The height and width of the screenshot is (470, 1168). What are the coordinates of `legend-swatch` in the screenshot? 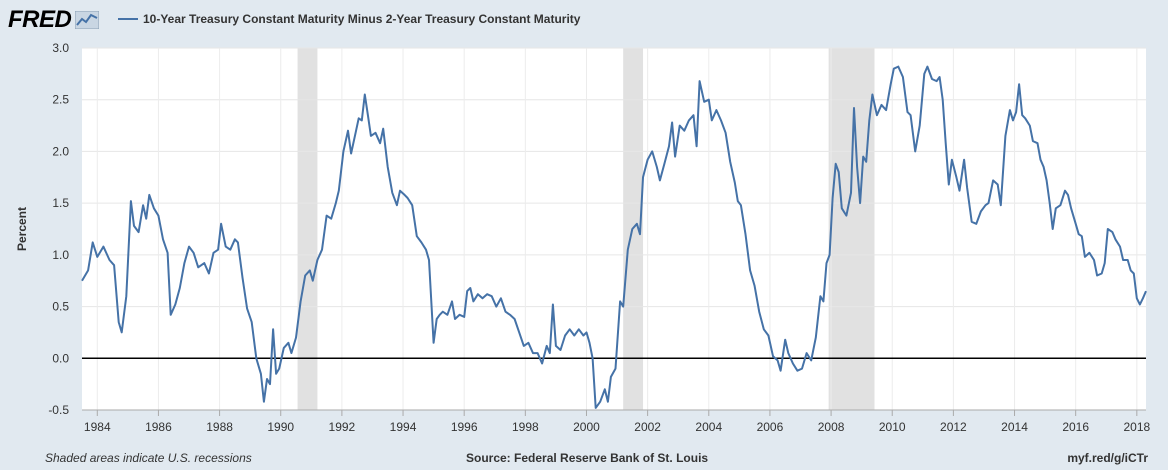 It's located at (128, 19).